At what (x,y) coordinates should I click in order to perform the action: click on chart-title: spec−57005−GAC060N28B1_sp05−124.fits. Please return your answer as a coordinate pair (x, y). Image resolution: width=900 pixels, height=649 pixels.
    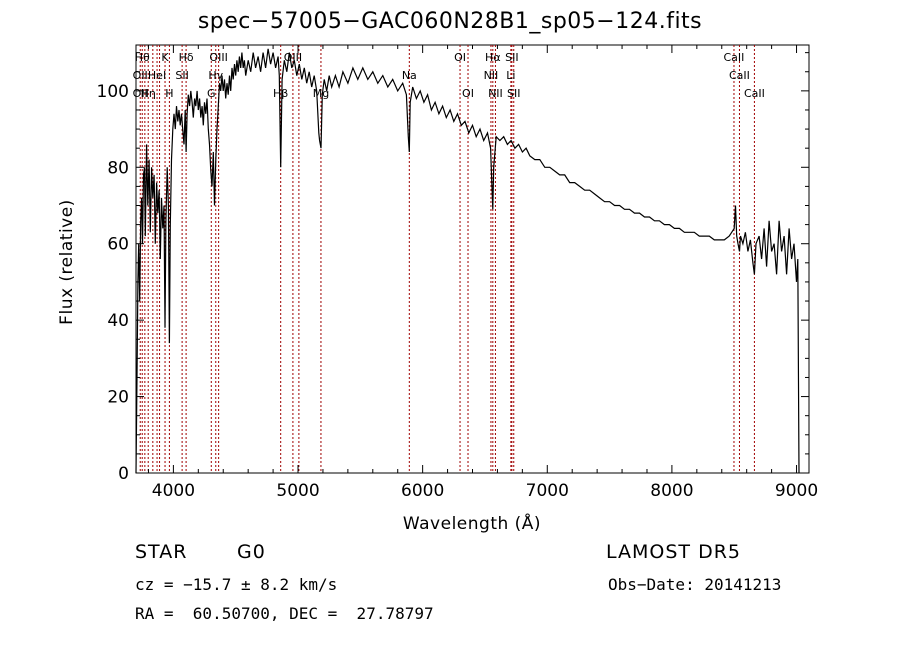
    Looking at the image, I should click on (450, 21).